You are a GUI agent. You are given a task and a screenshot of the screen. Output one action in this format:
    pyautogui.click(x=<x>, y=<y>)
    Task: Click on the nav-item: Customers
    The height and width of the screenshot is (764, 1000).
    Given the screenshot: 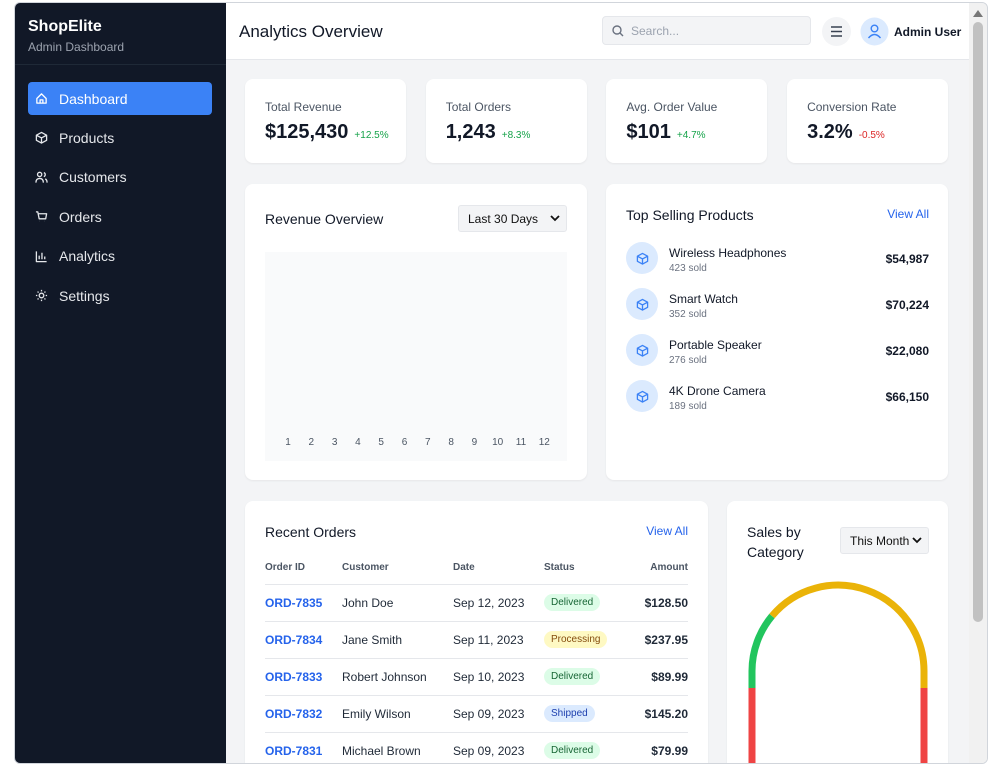 What is the action you would take?
    pyautogui.click(x=120, y=177)
    